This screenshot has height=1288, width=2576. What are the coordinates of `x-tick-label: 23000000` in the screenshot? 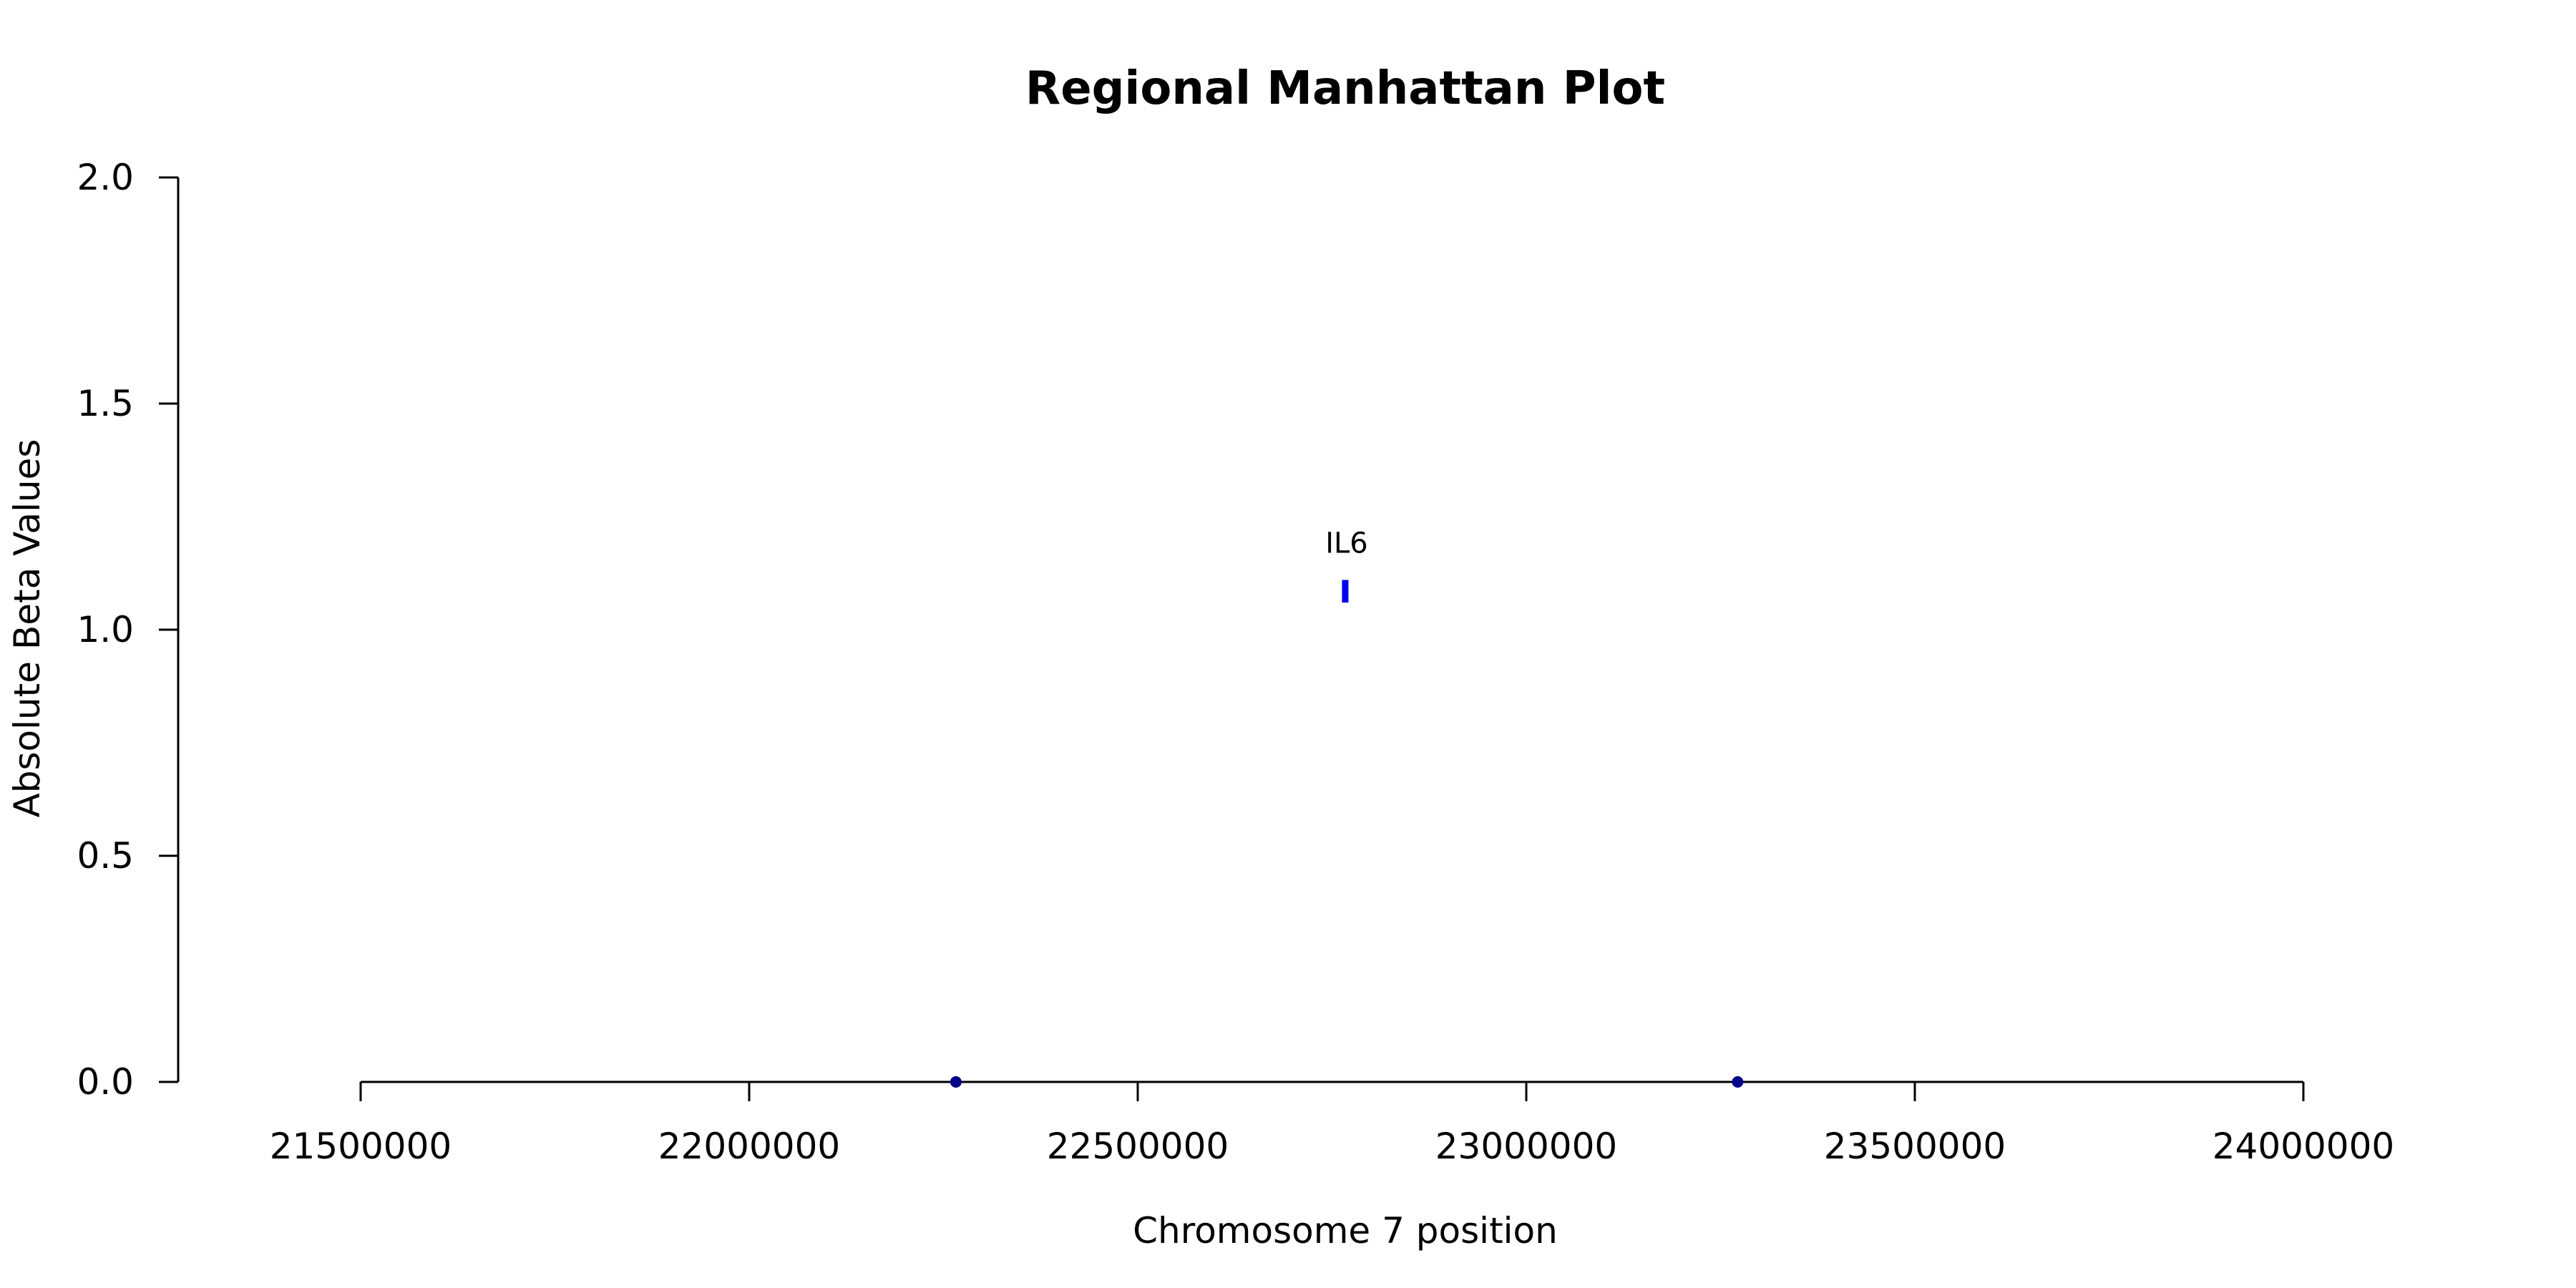 It's located at (1526, 1146).